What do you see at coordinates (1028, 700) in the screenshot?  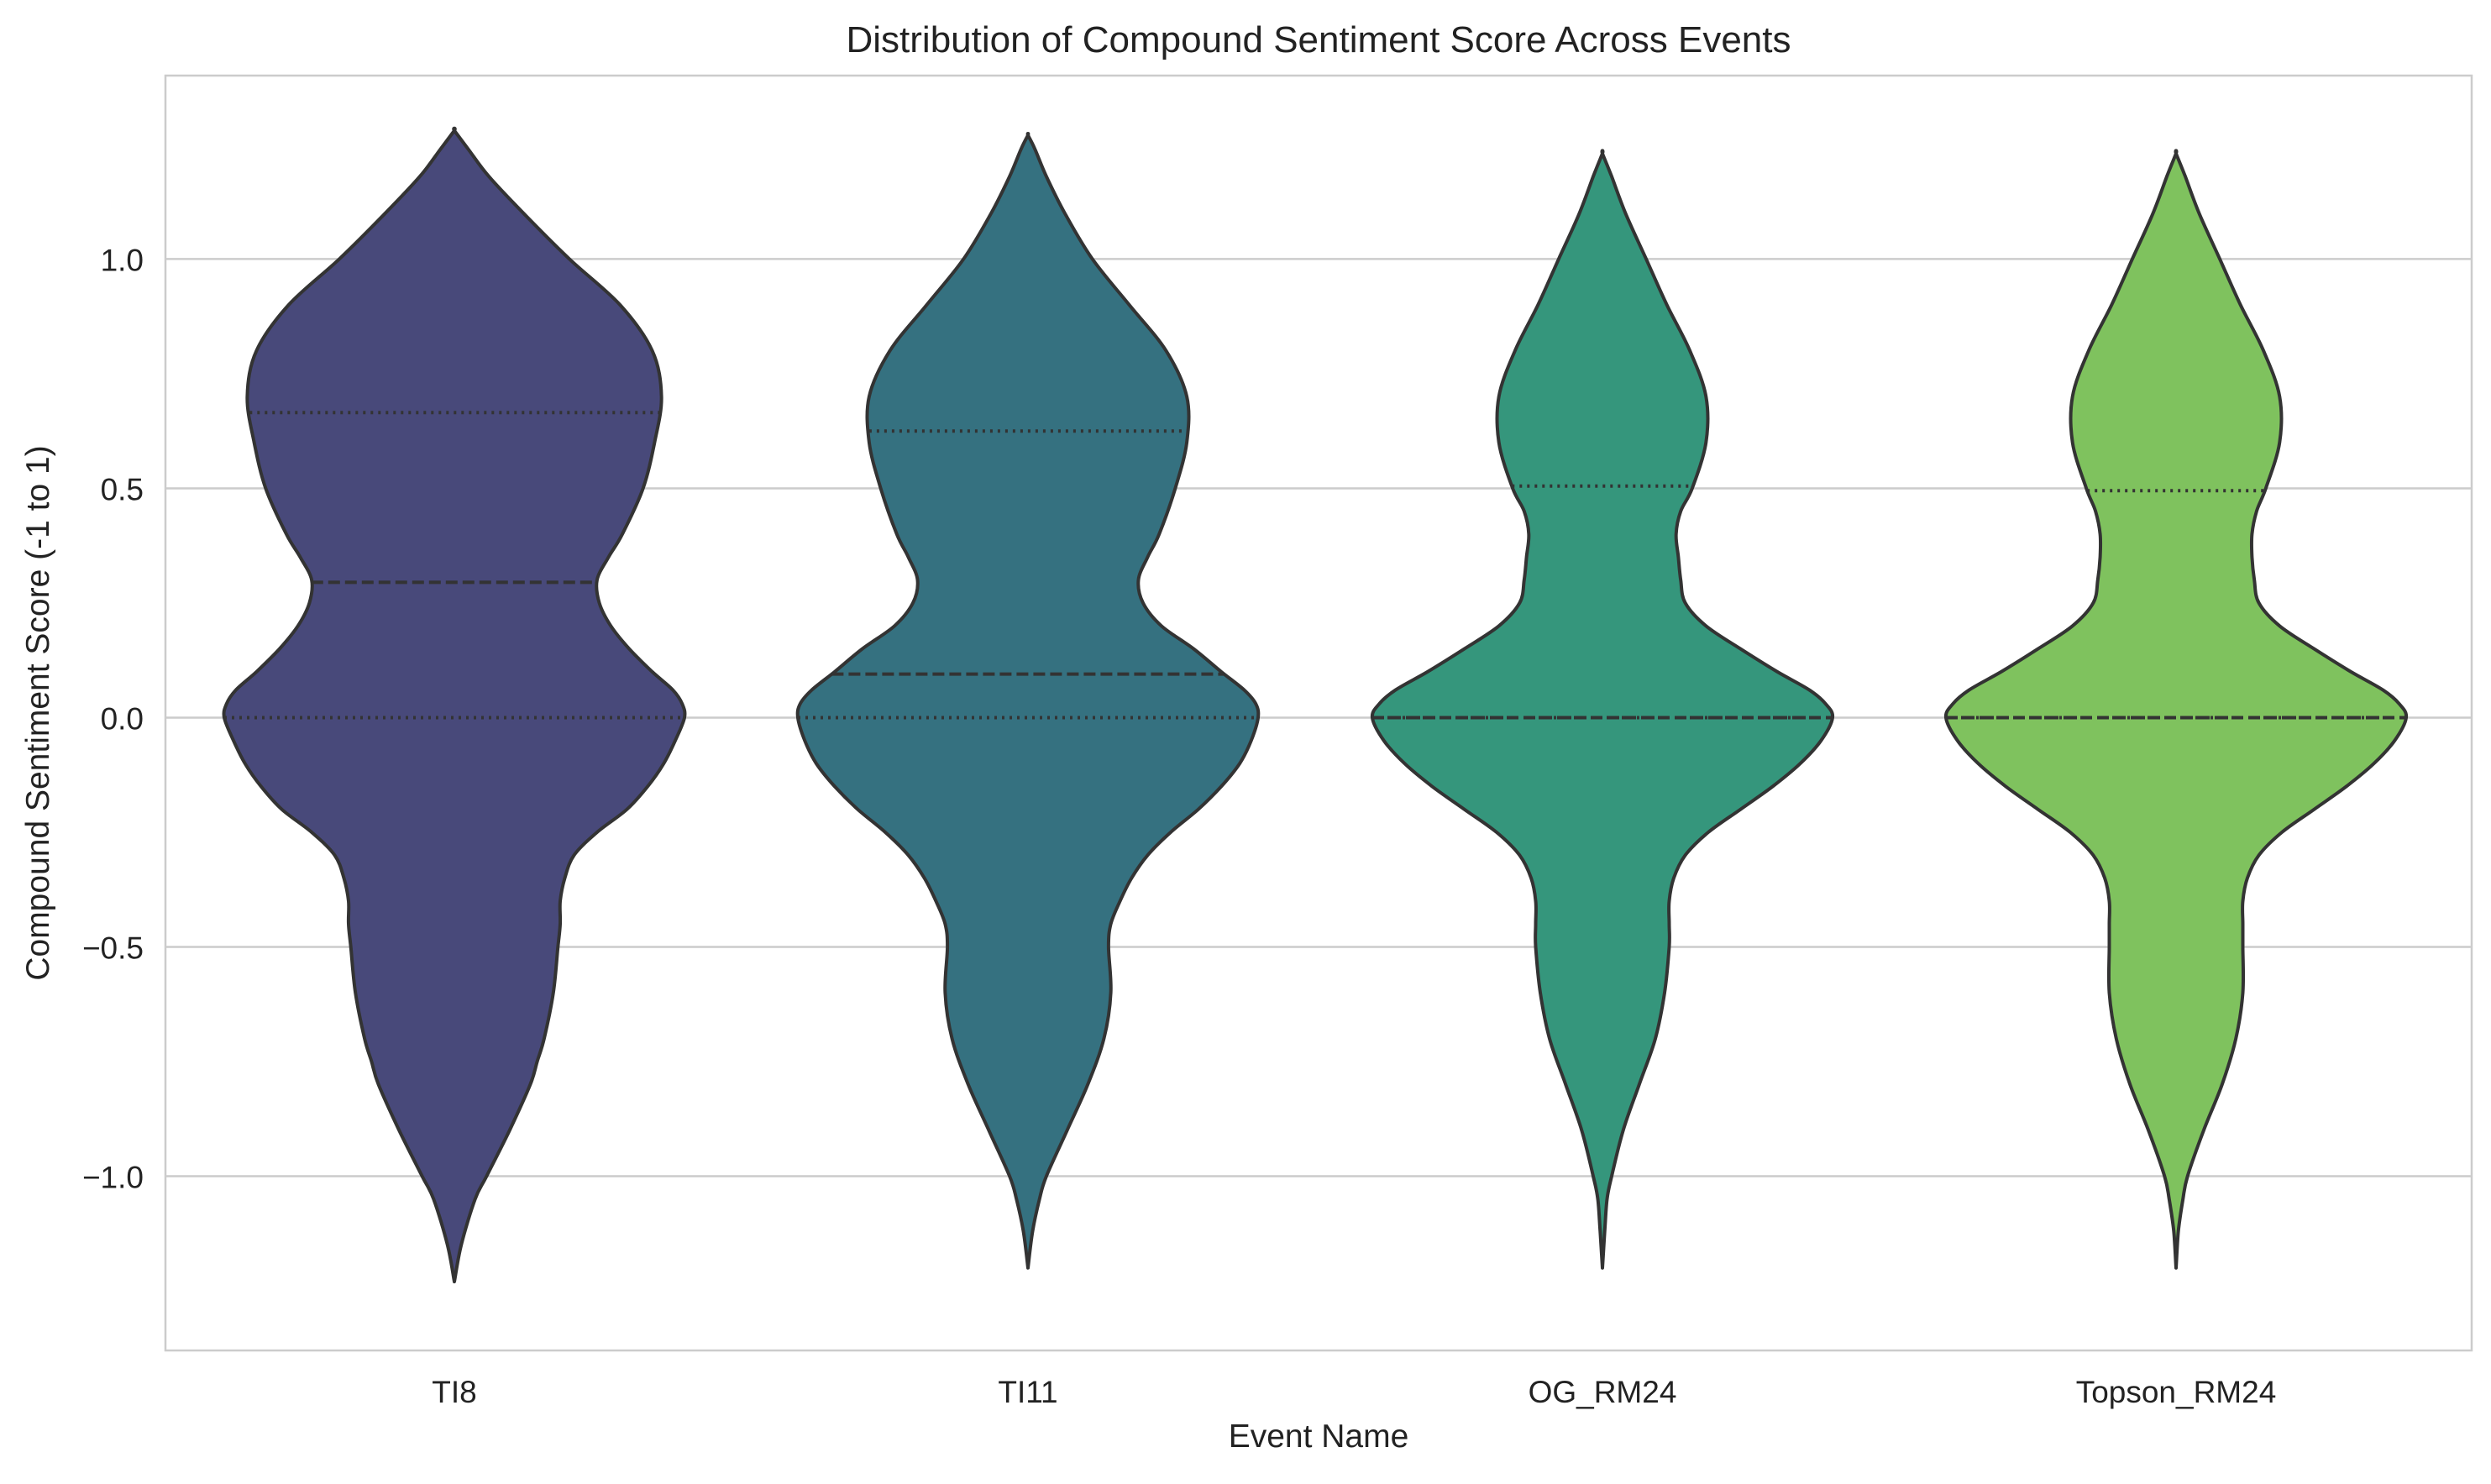 I see `violin-ti11` at bounding box center [1028, 700].